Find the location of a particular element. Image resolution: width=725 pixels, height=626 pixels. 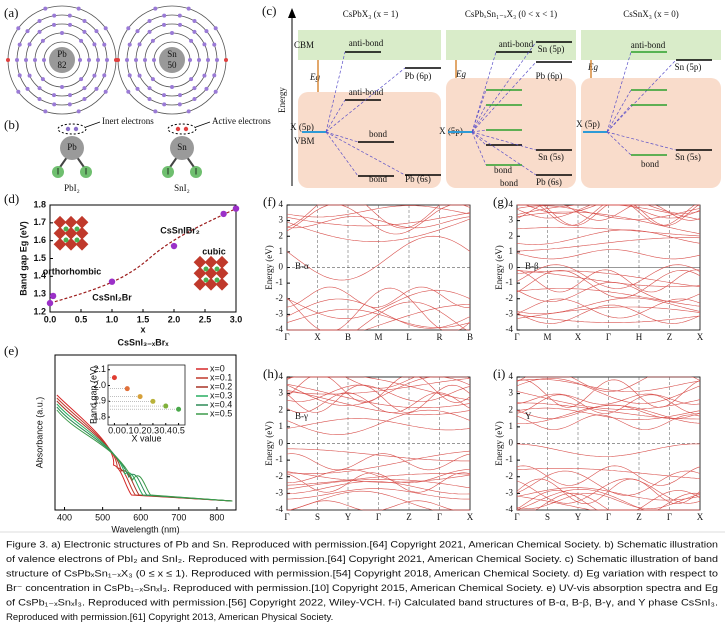

label: 0.4 is located at coordinates (165, 430).